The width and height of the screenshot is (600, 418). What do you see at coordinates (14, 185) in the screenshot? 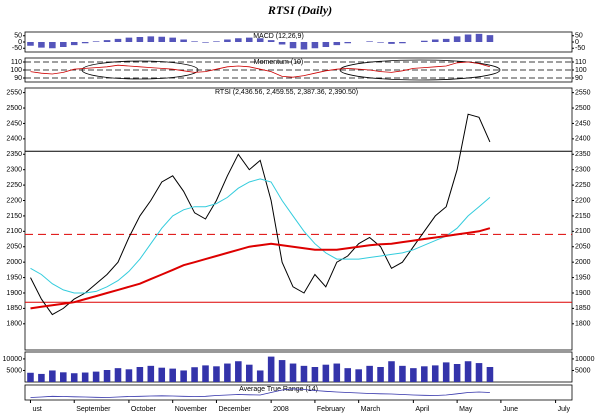
I see `y-tick-label: 2250` at bounding box center [14, 185].